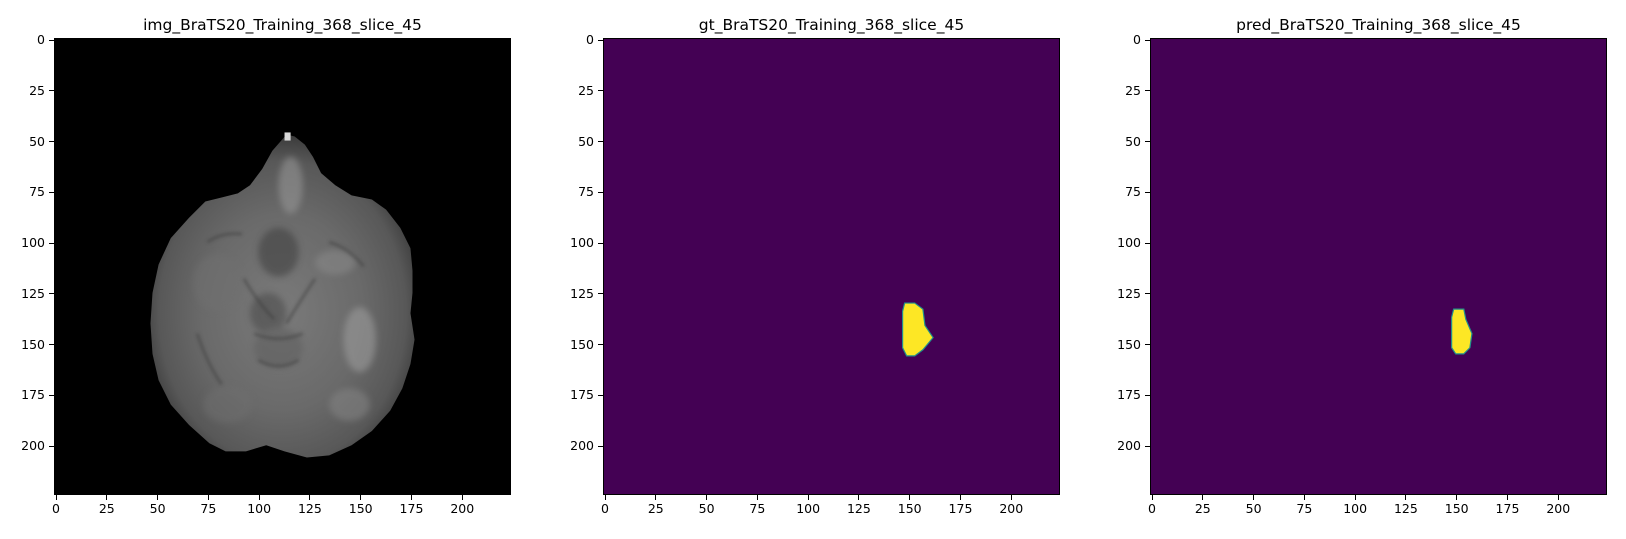 The width and height of the screenshot is (1626, 539). What do you see at coordinates (831, 25) in the screenshot?
I see `panel-title: gt_BraTS20_Training_368_slice_45` at bounding box center [831, 25].